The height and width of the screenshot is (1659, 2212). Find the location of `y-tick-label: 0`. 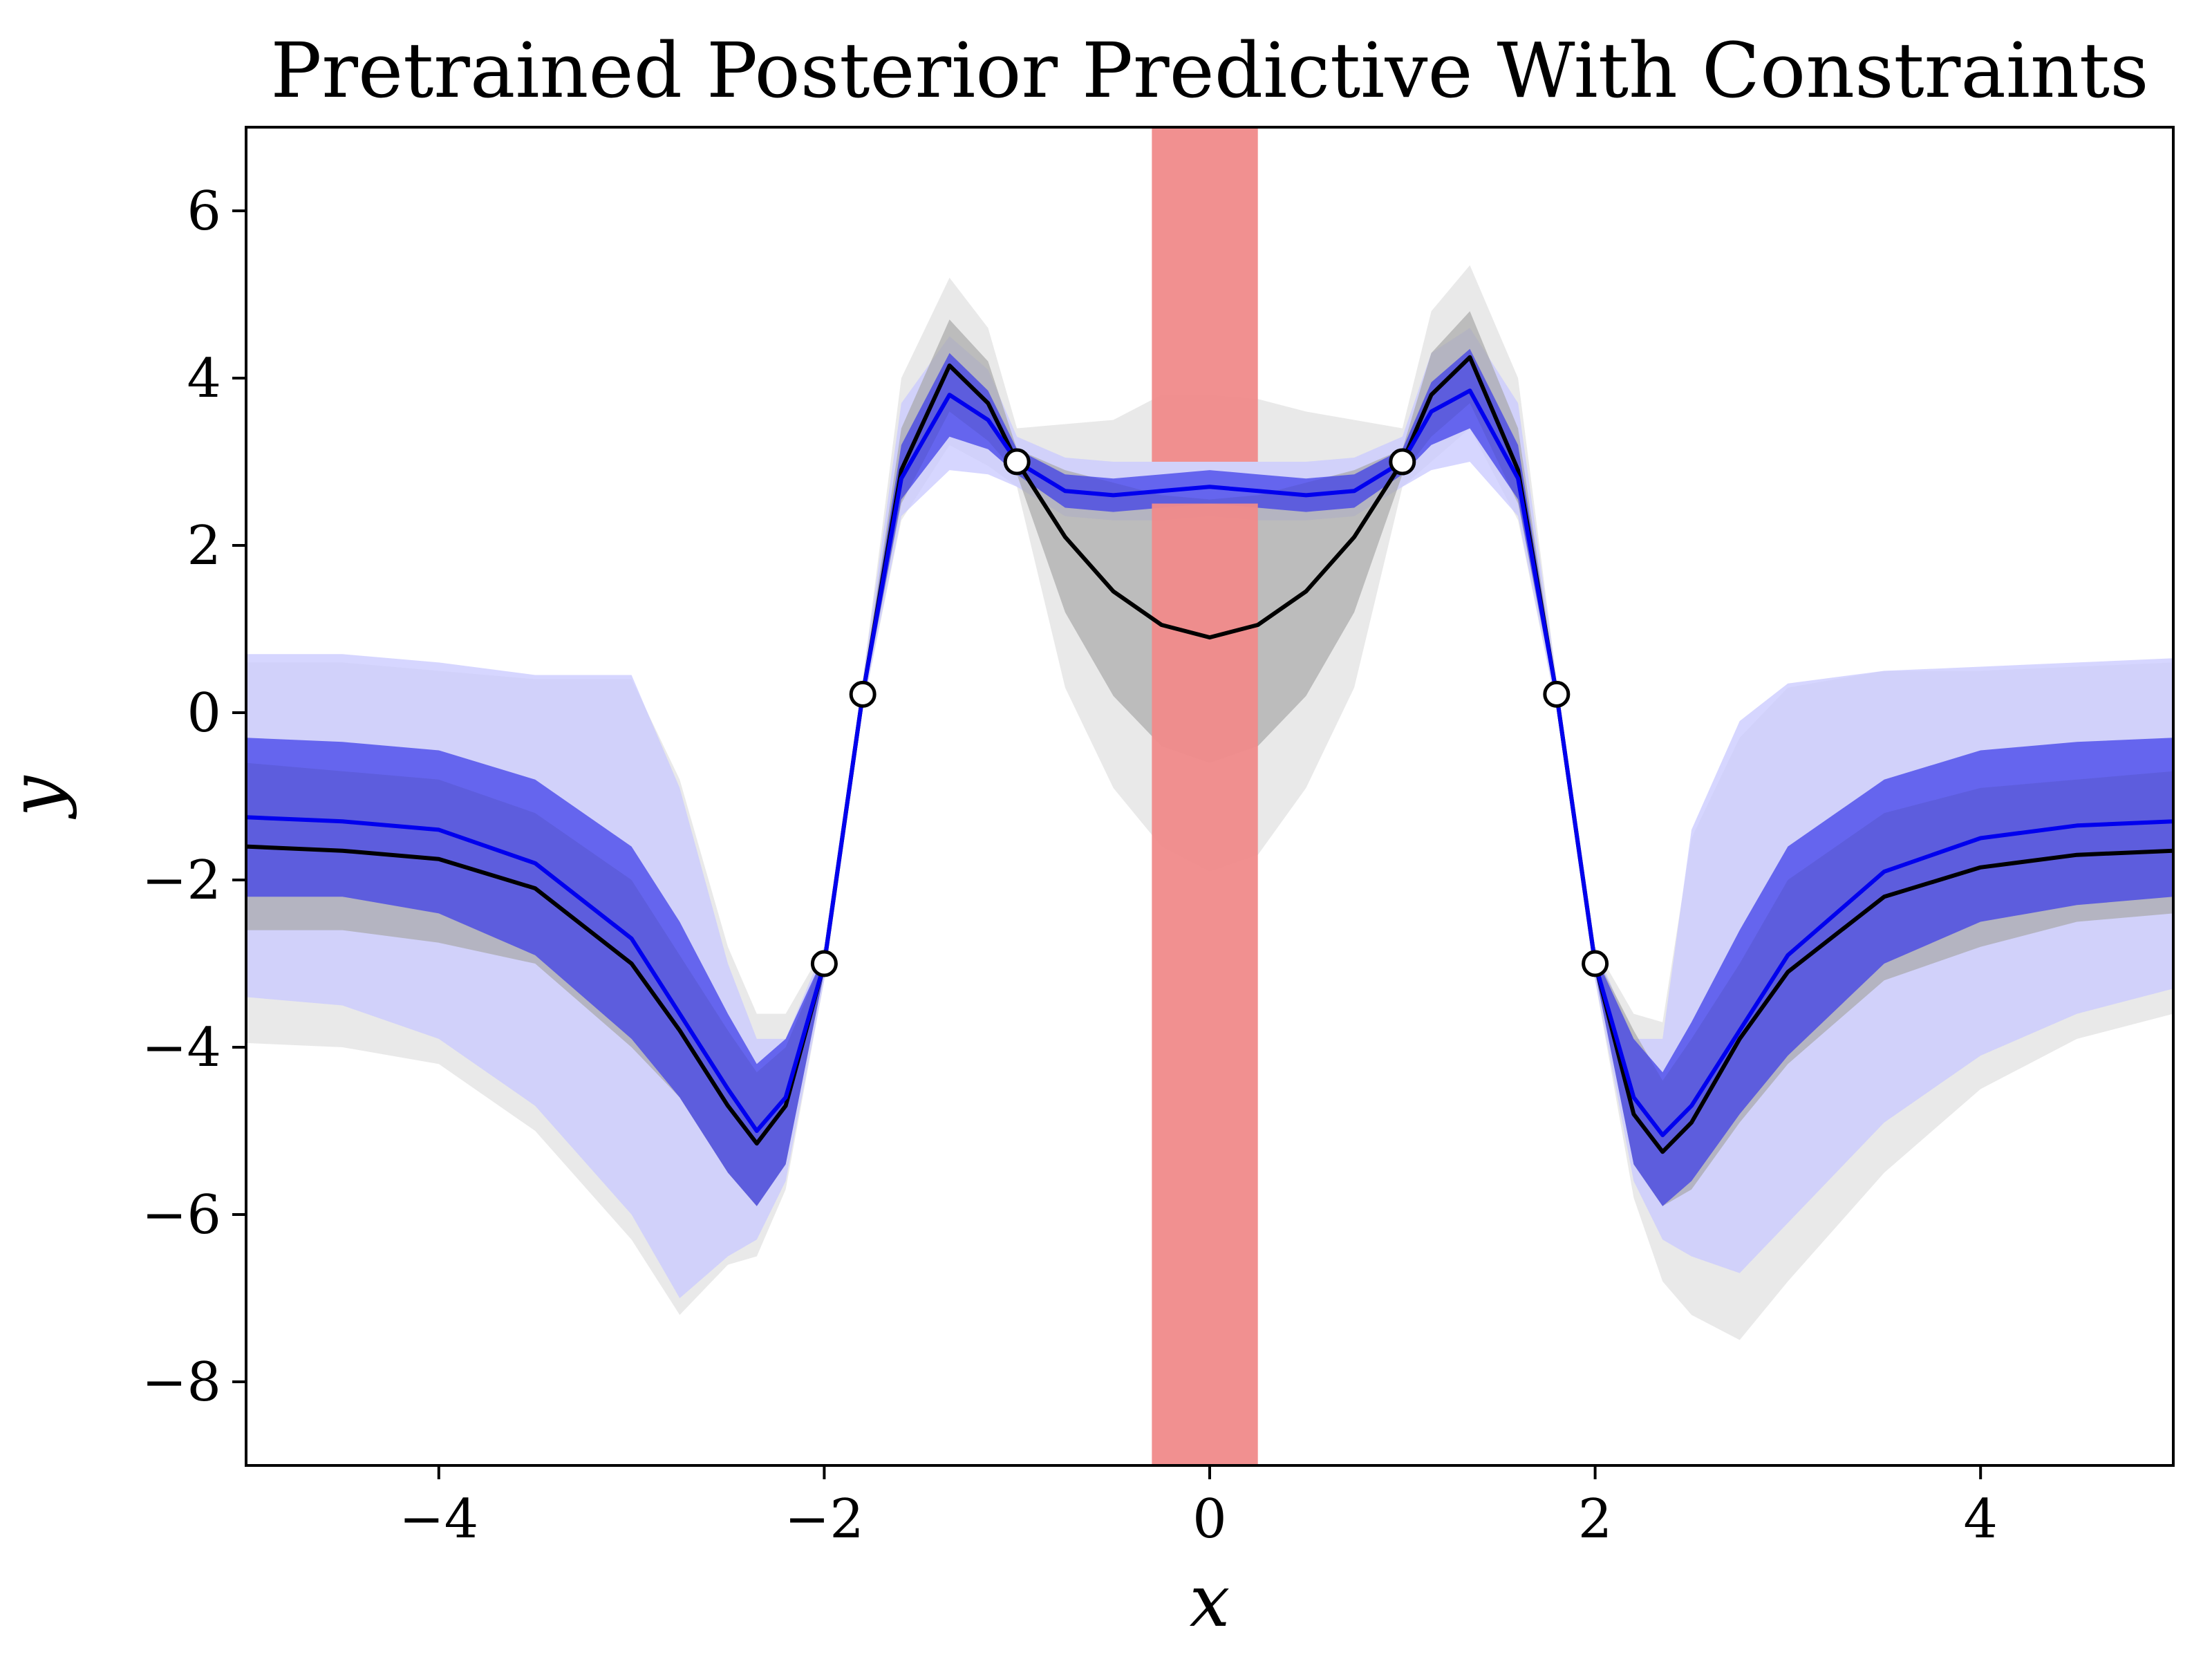

y-tick-label: 0 is located at coordinates (204, 713).